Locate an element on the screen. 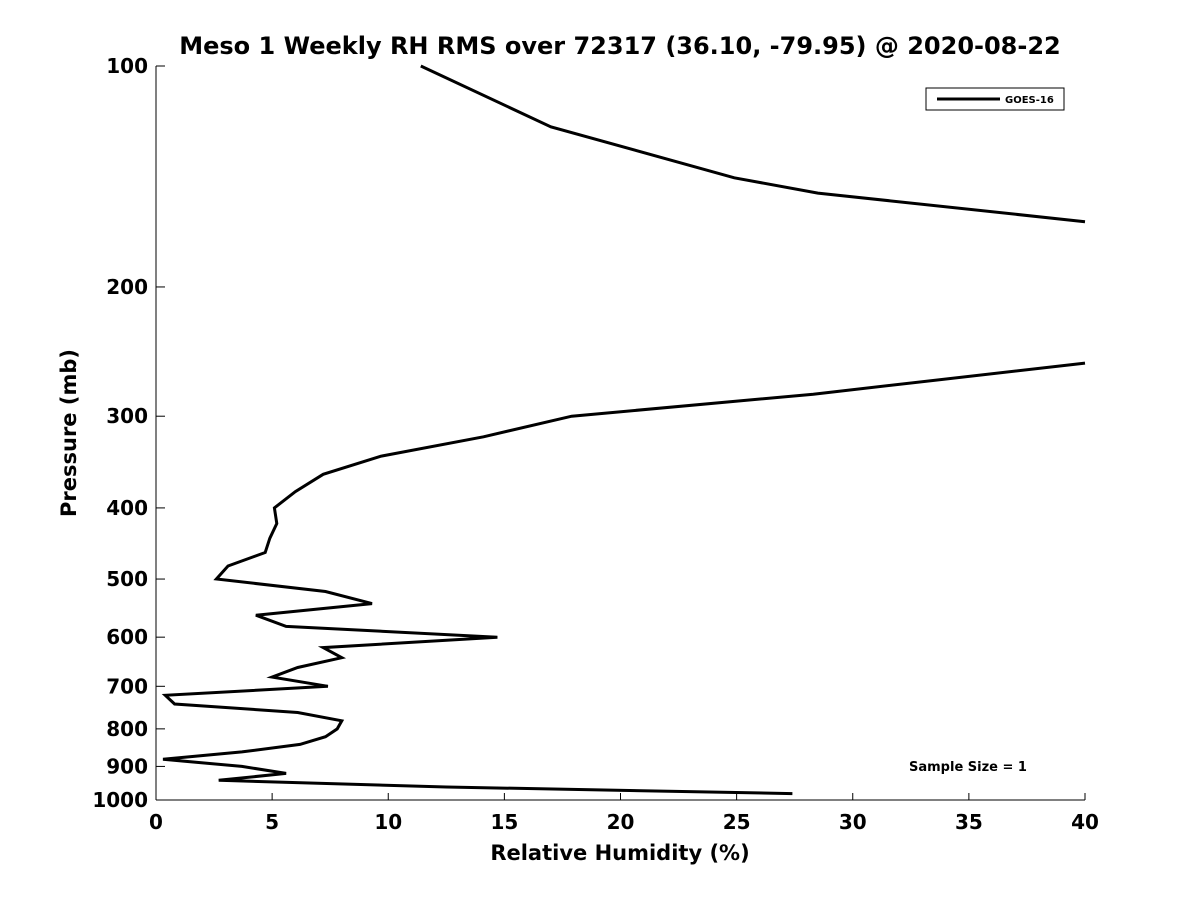 This screenshot has width=1200, height=900. y-tick-label: 400 is located at coordinates (127, 508).